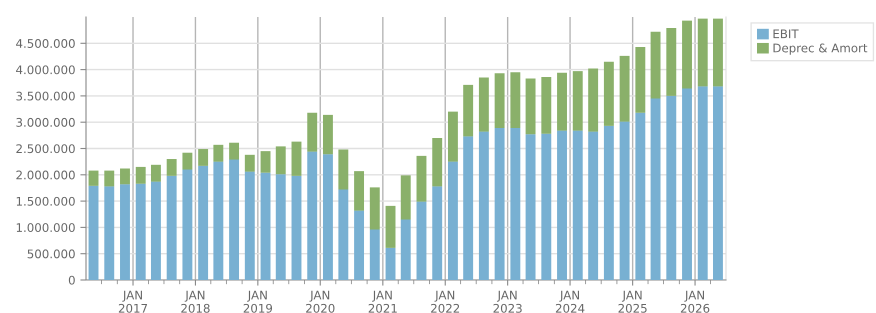  I want to click on x-tick-label: JAN 2023, so click(507, 301).